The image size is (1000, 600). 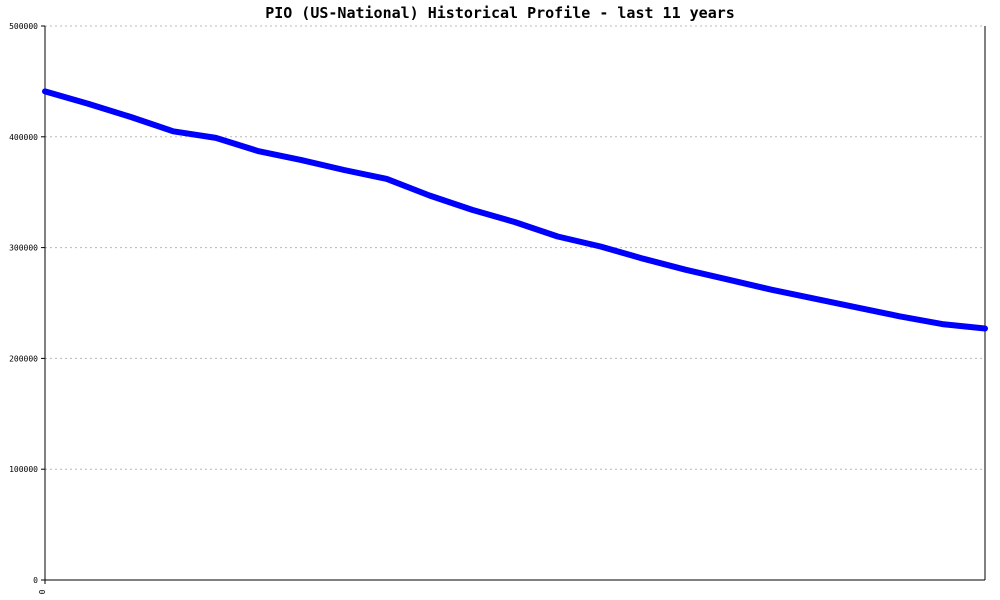 What do you see at coordinates (23, 26) in the screenshot?
I see `y-tick-label: 500000` at bounding box center [23, 26].